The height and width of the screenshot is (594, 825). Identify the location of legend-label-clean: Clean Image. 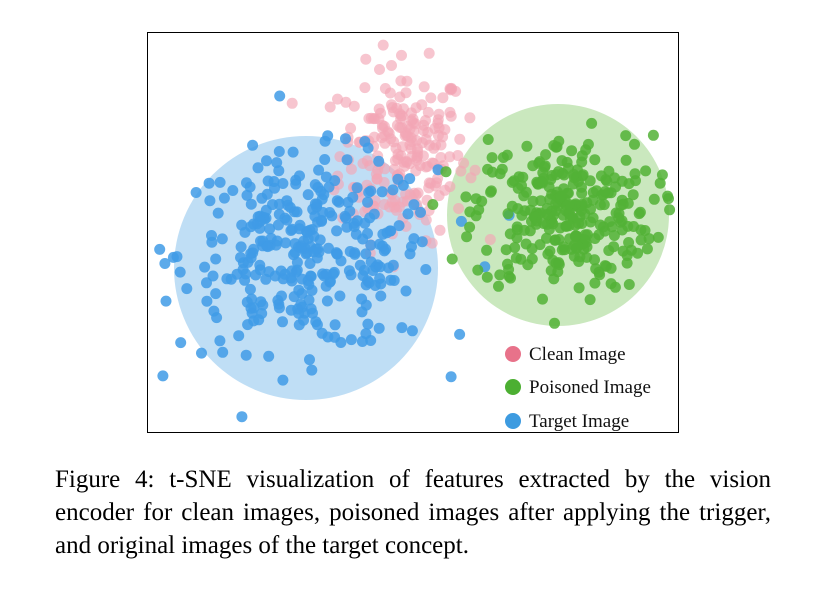
(577, 354).